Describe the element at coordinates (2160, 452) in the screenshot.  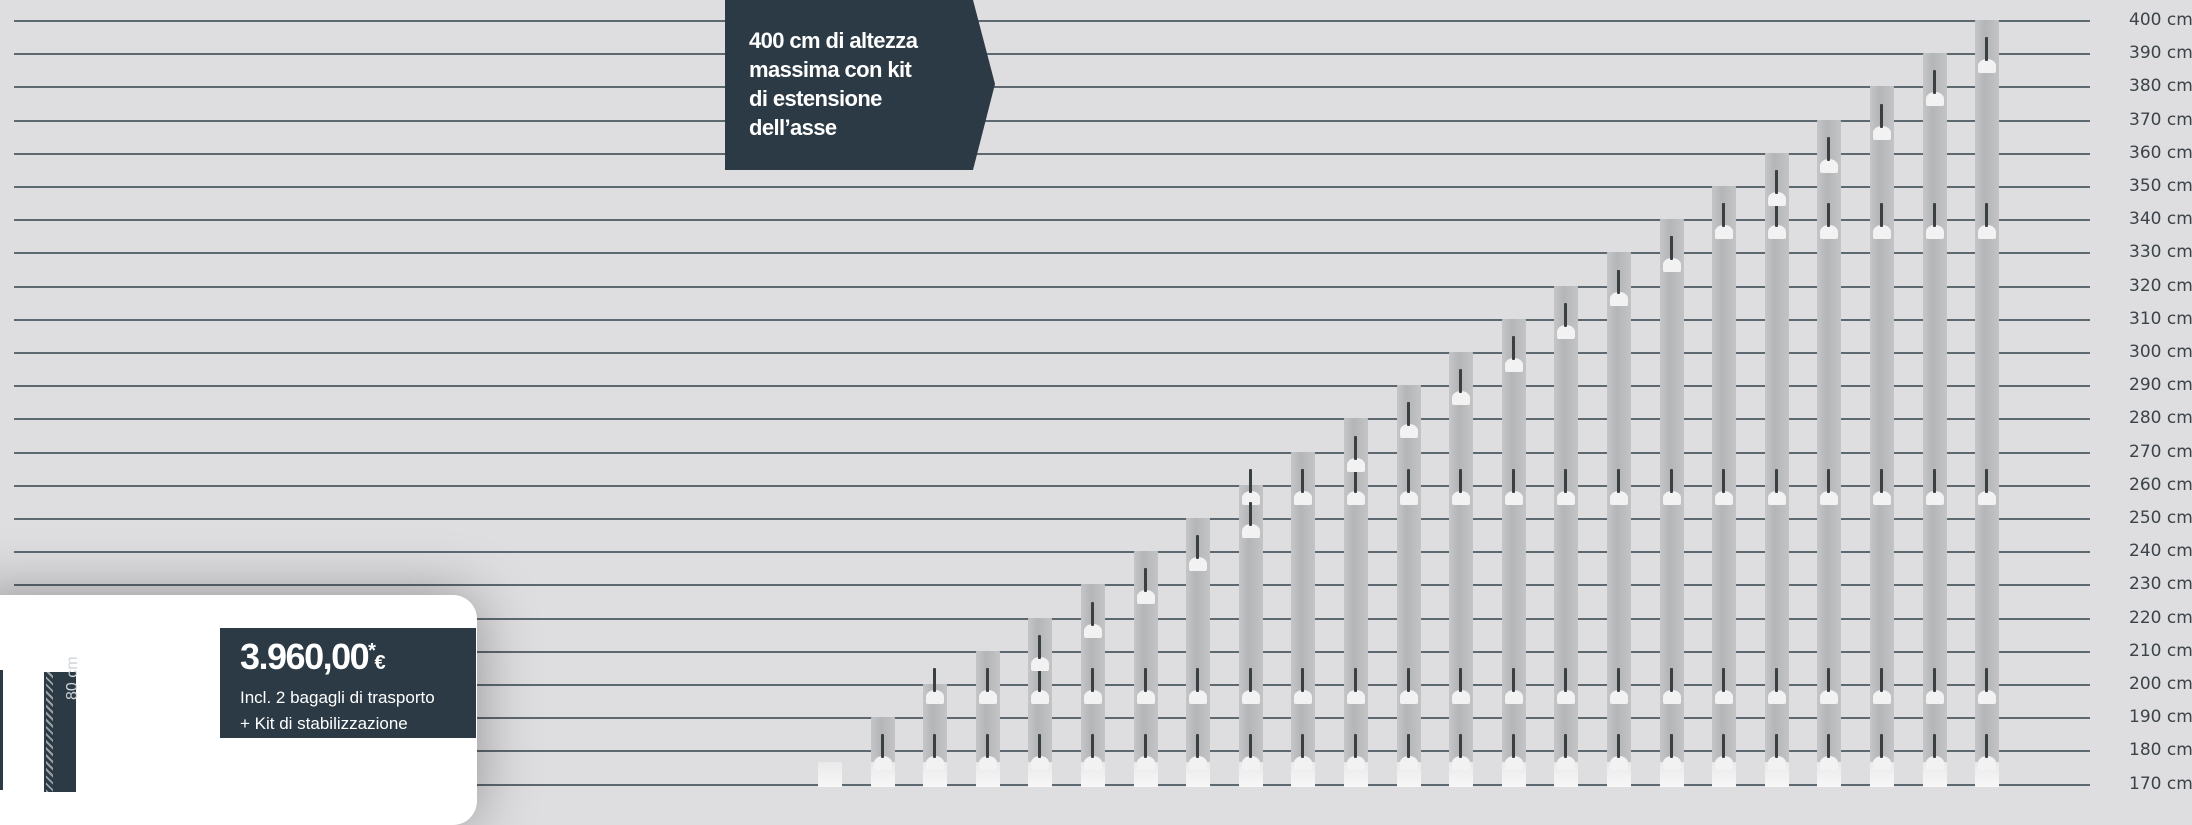
I see `height-label: 270 cm` at that location.